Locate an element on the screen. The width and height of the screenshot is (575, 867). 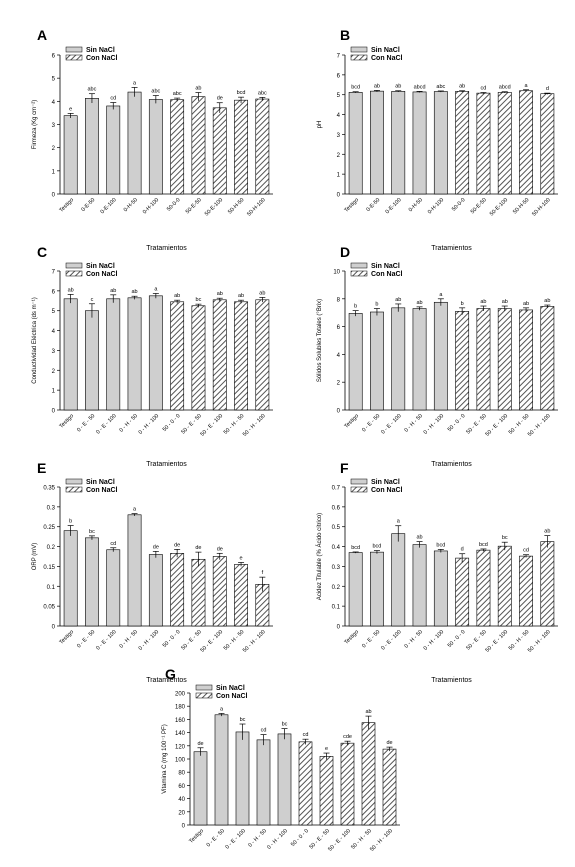
panel-letter: G is located at coordinates (170, 674).